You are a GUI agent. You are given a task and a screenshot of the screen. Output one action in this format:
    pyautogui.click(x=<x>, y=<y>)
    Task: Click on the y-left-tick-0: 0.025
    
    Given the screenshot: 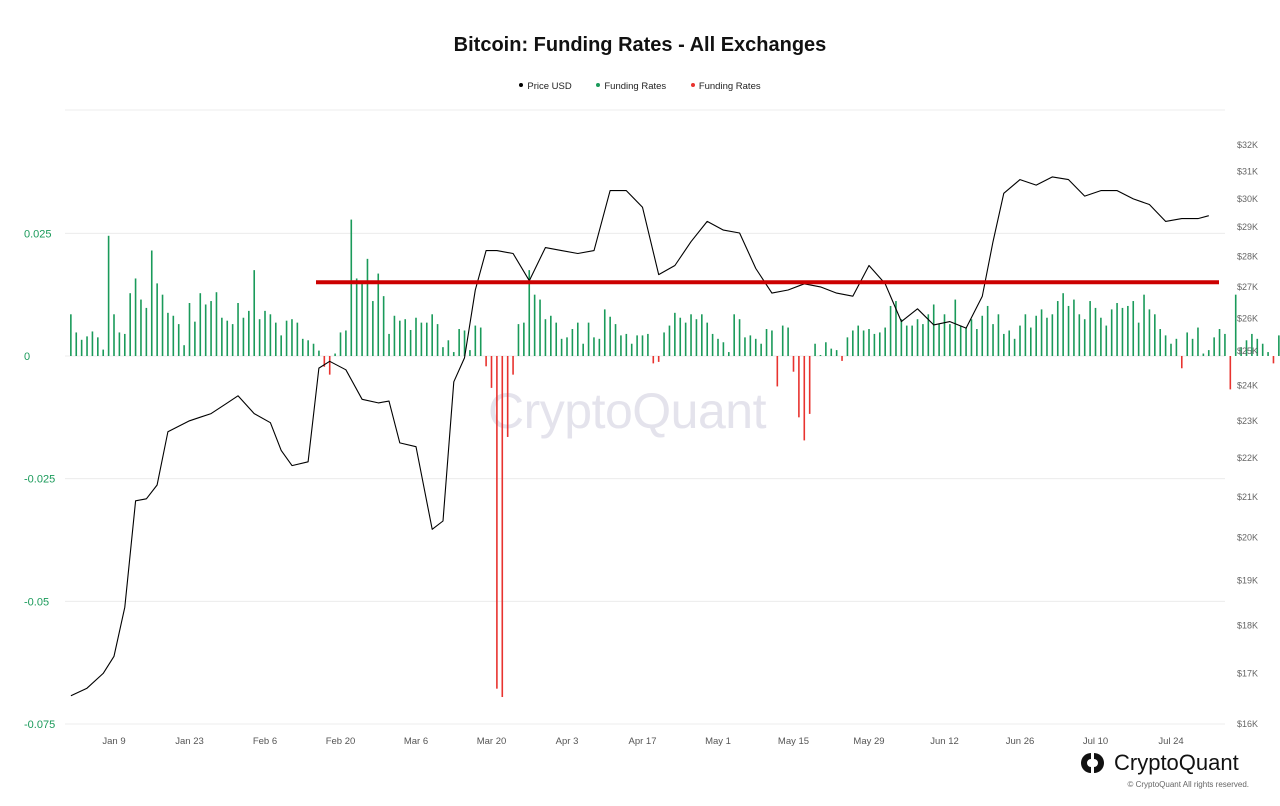 What is the action you would take?
    pyautogui.click(x=38, y=234)
    